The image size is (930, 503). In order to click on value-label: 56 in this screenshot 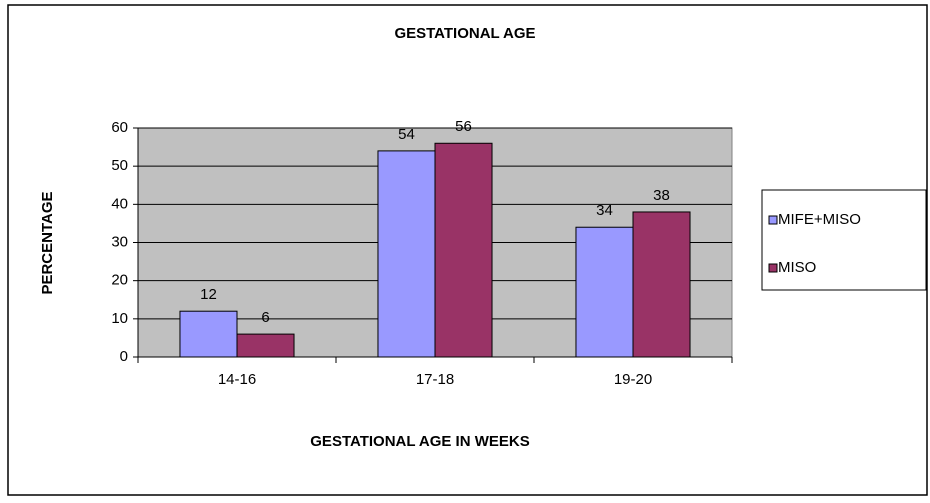, I will do `click(463, 126)`.